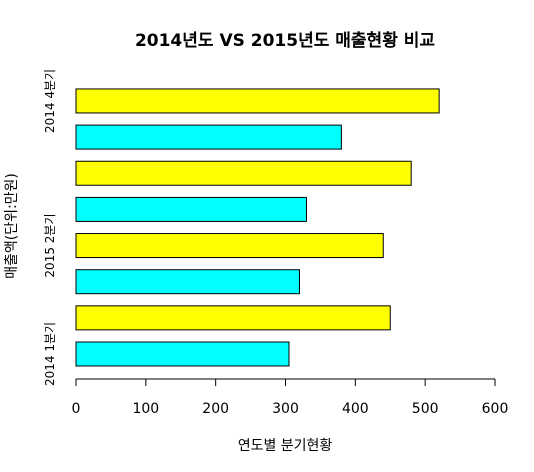 The width and height of the screenshot is (534, 472). I want to click on category-labels: 2014 1분기 2015 2분기 2014 4분기, so click(50, 227).